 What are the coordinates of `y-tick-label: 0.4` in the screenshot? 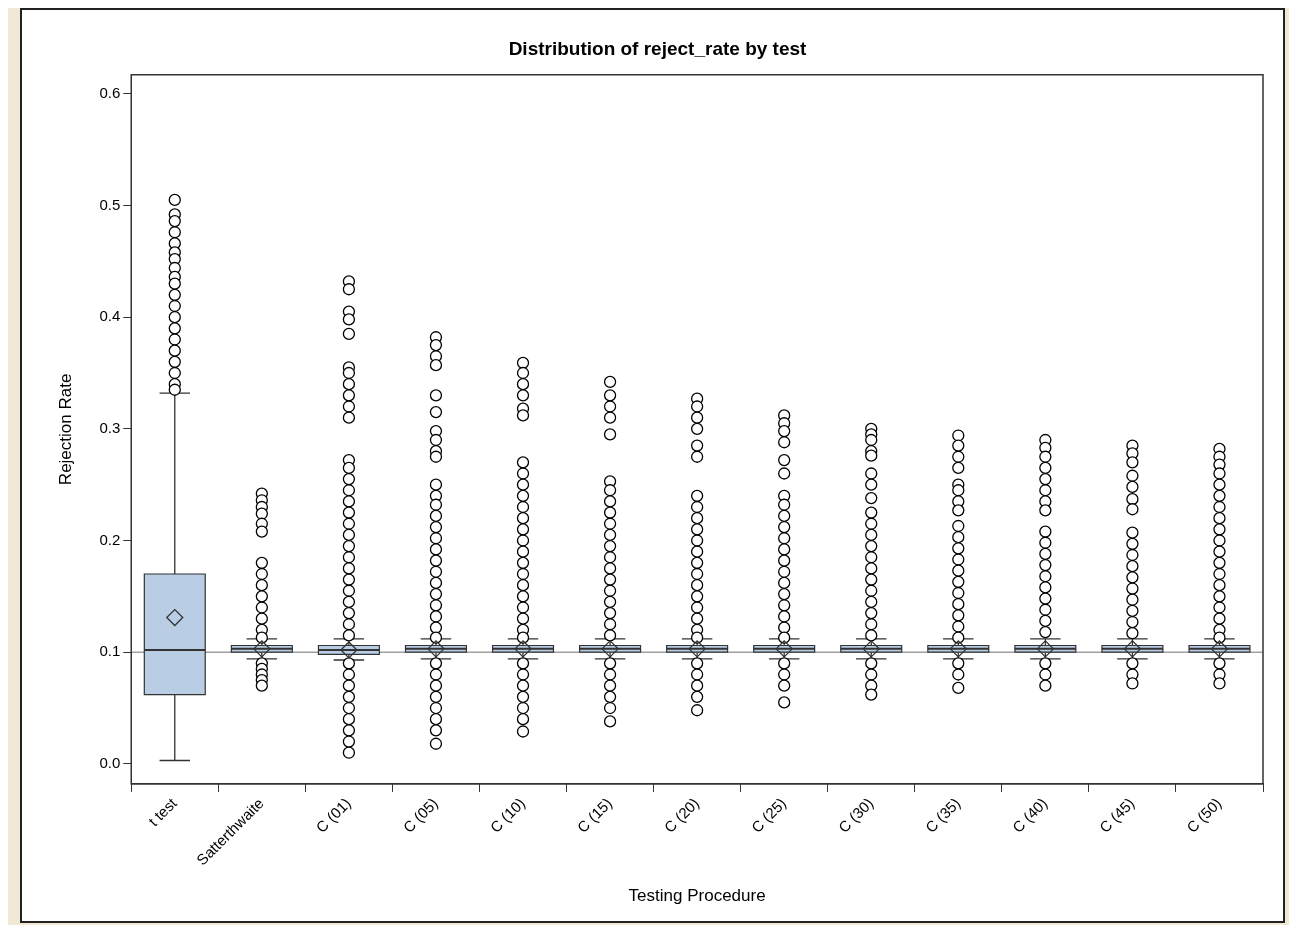 It's located at (110, 316).